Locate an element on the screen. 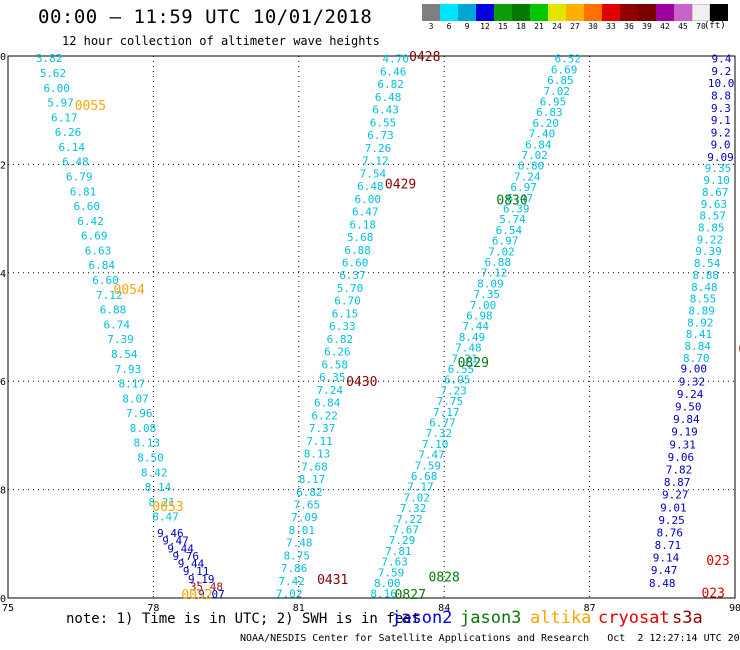 This screenshot has height=650, width=740. swh-value-2-41: 7.42 is located at coordinates (291, 581).